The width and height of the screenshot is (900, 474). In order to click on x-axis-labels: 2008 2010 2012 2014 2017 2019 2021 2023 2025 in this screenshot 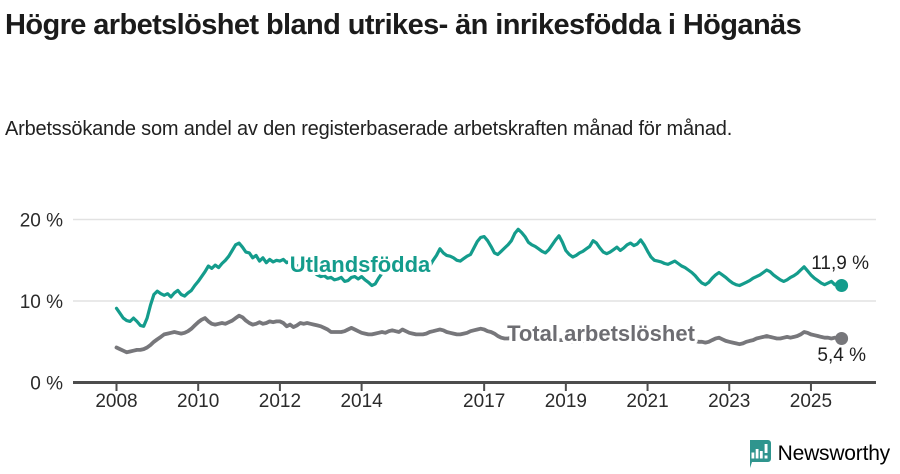, I will do `click(463, 401)`.